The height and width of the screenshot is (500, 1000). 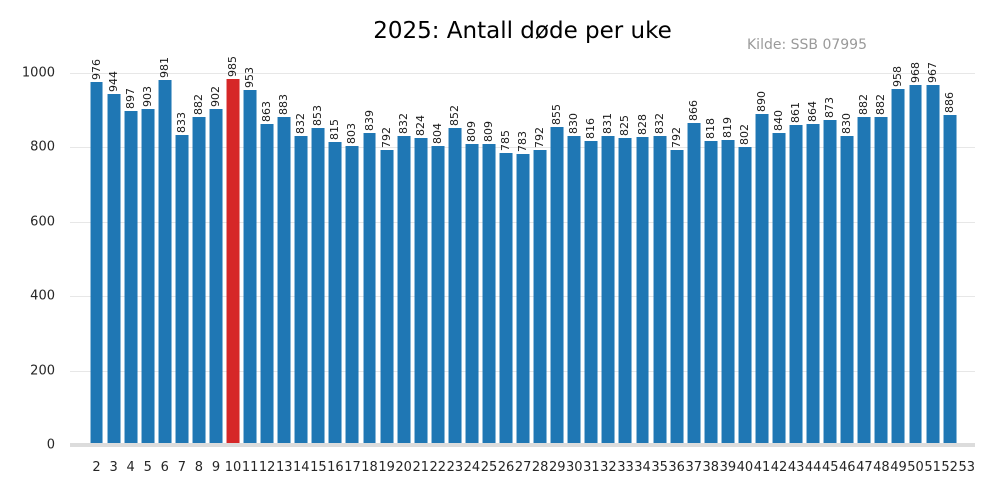 I want to click on x-tick-label: 47, so click(x=864, y=467).